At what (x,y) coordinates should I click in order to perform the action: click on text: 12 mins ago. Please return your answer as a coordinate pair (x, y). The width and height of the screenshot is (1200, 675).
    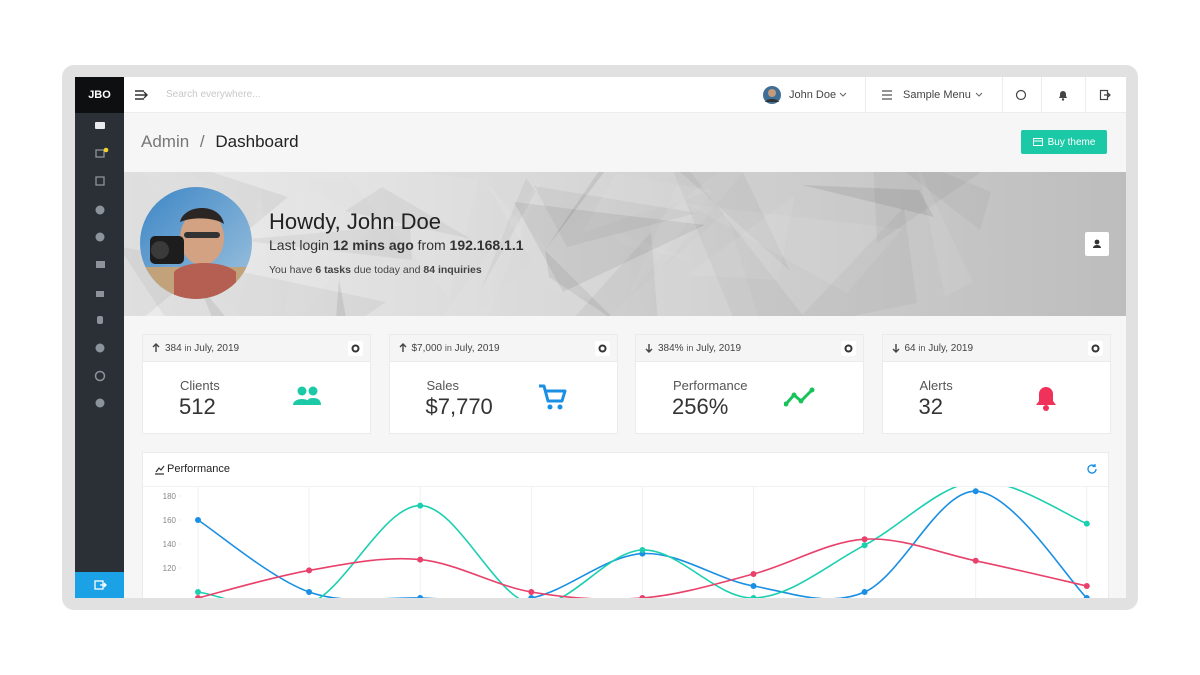
    Looking at the image, I should click on (373, 245).